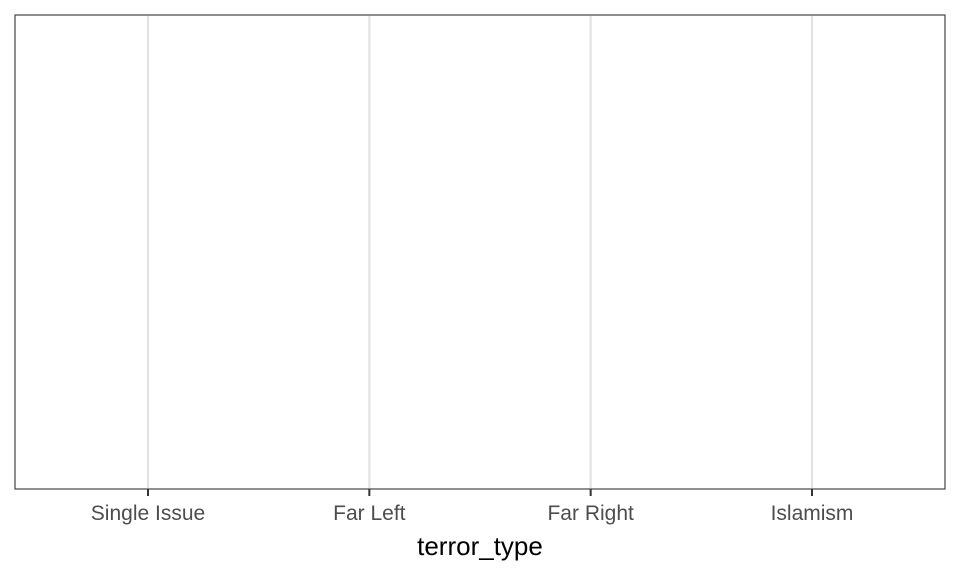  I want to click on x-tick-label-far-right: Far Right, so click(590, 513).